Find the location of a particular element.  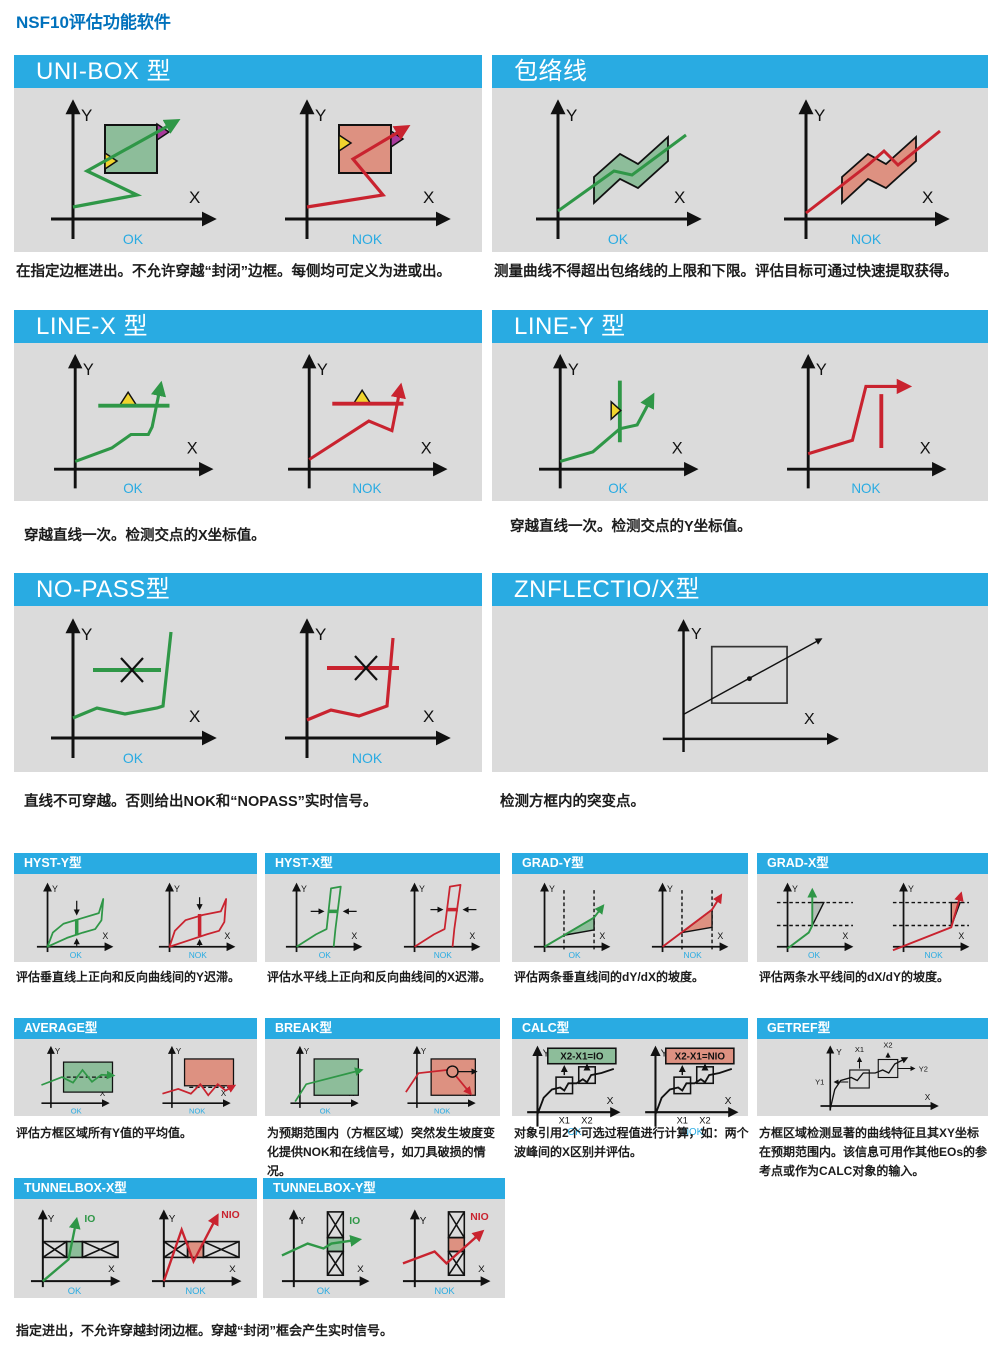

diagram-tunnelboxx-ok: Y X IO OK is located at coordinates (75, 1252).